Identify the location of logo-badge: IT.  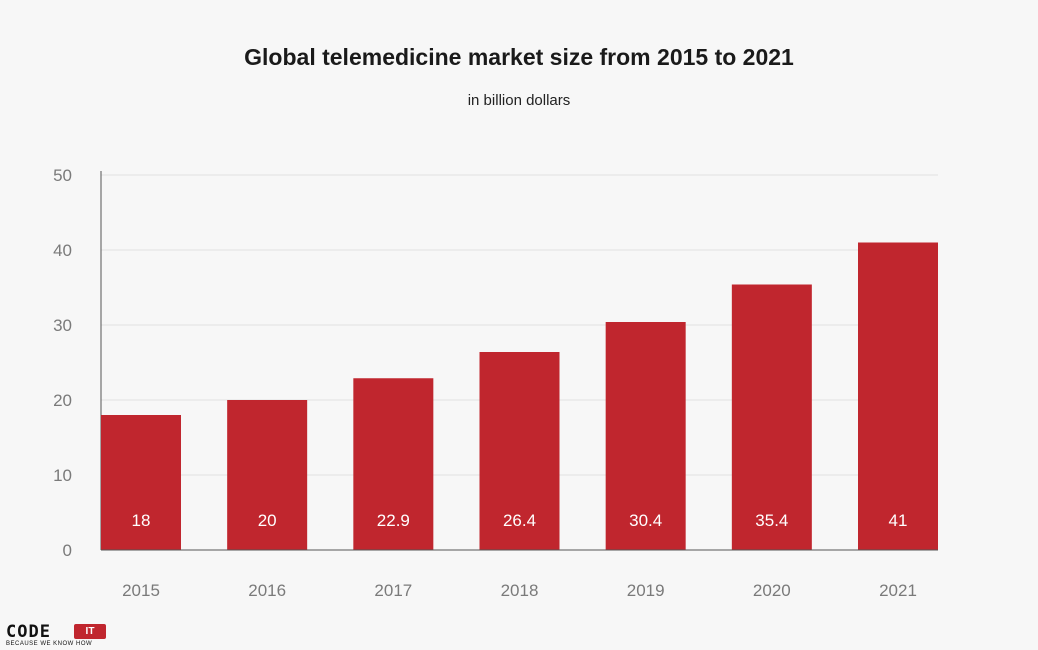
(90, 631).